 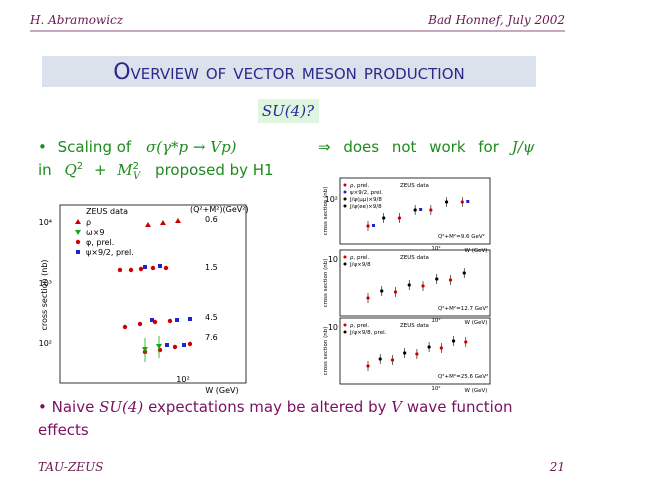 What do you see at coordinates (219, 209) in the screenshot?
I see `scale-label: (Q²+M²)(GeV²)` at bounding box center [219, 209].